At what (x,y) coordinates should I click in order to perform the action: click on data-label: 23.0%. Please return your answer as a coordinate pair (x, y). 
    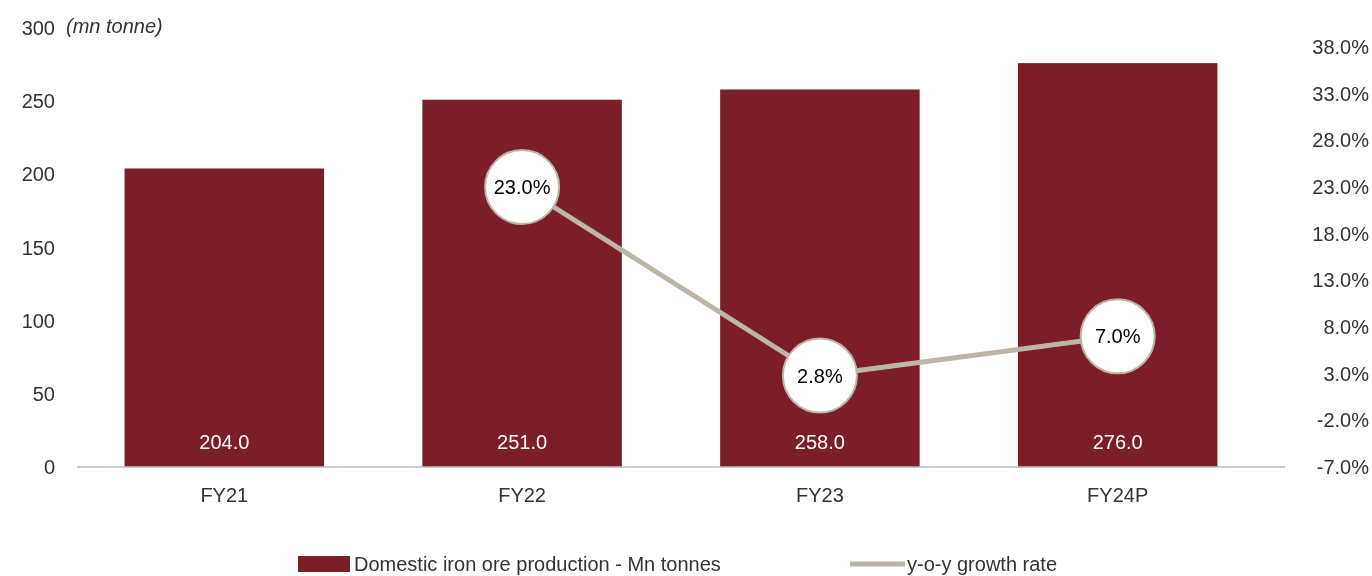
    Looking at the image, I should click on (522, 187).